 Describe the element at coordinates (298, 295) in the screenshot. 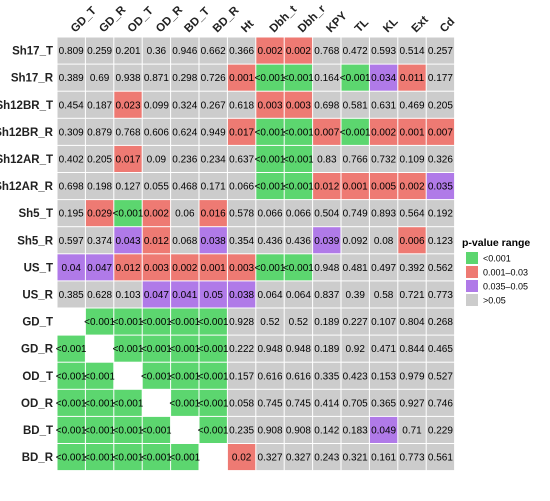

I see `cell-value-label: 0.064` at that location.